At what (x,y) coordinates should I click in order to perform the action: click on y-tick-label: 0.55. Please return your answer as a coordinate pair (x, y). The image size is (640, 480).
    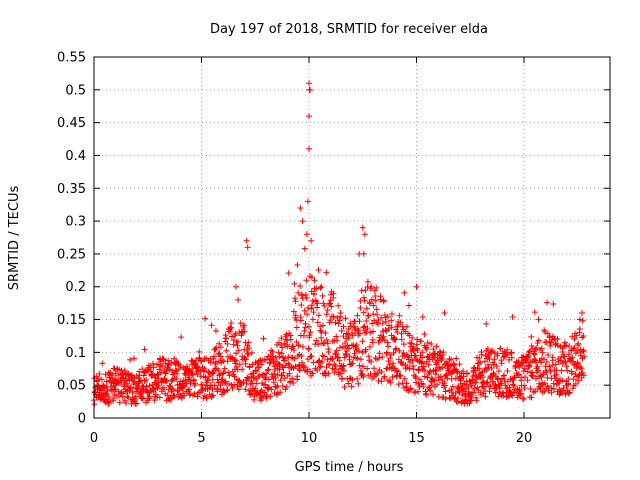
    Looking at the image, I should click on (71, 58).